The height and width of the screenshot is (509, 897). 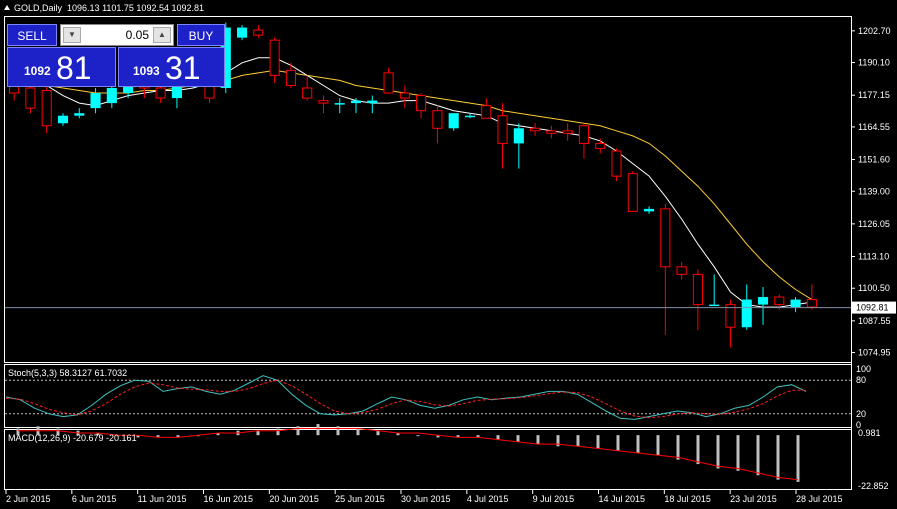 I want to click on stoch-window-frame, so click(x=428, y=396).